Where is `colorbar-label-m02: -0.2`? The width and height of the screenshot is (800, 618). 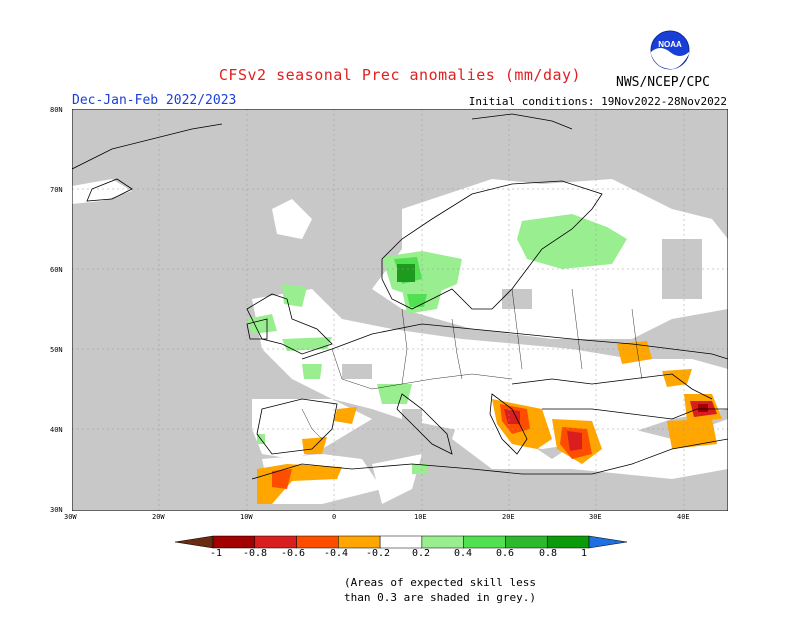 colorbar-label-m02: -0.2 is located at coordinates (378, 553).